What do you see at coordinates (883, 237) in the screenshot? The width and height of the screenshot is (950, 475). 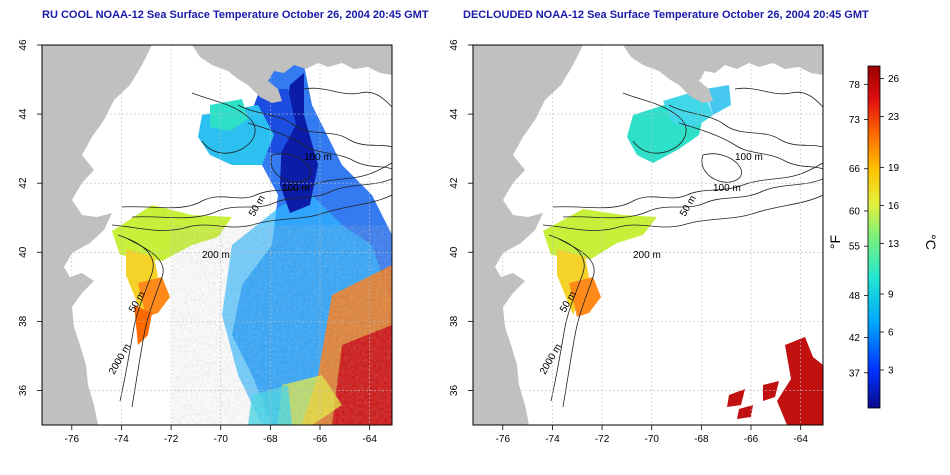 I see `temperature-colorbar: °F °C 26 23 19 16 13 9 6 3 78 73 66 60 55 48 42 37` at bounding box center [883, 237].